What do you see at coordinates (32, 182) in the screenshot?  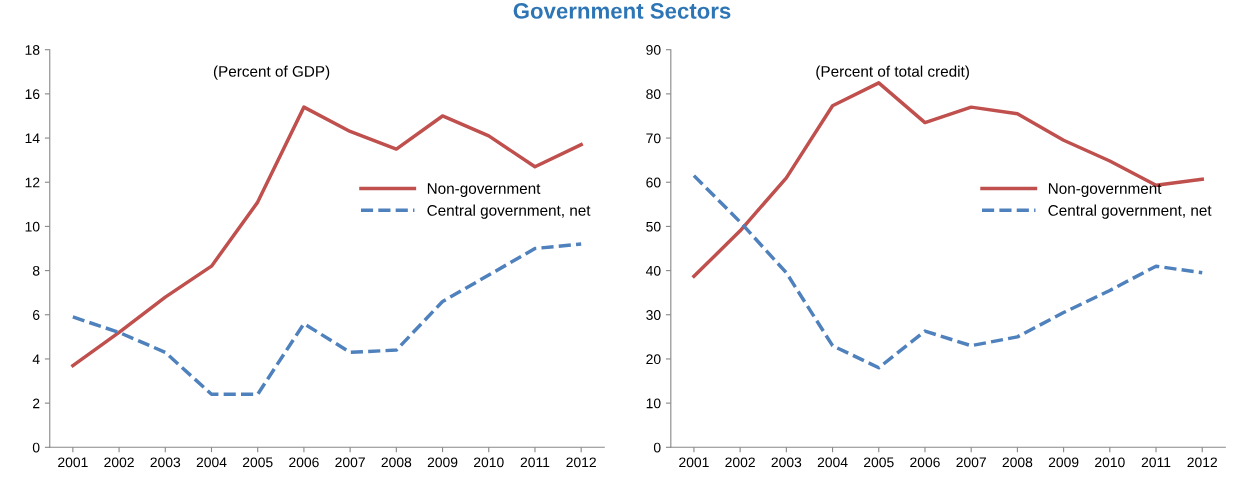 I see `y-tick-label: 12` at bounding box center [32, 182].